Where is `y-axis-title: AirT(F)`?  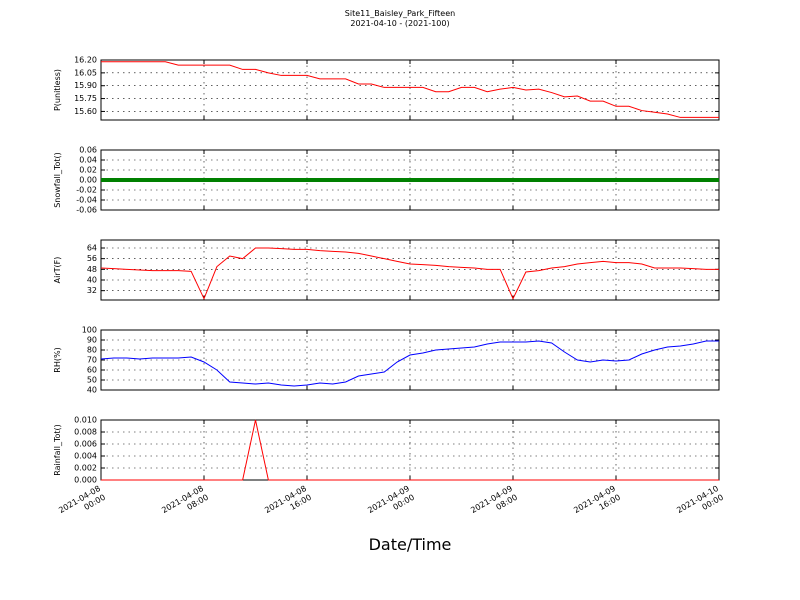 y-axis-title: AirT(F) is located at coordinates (57, 270).